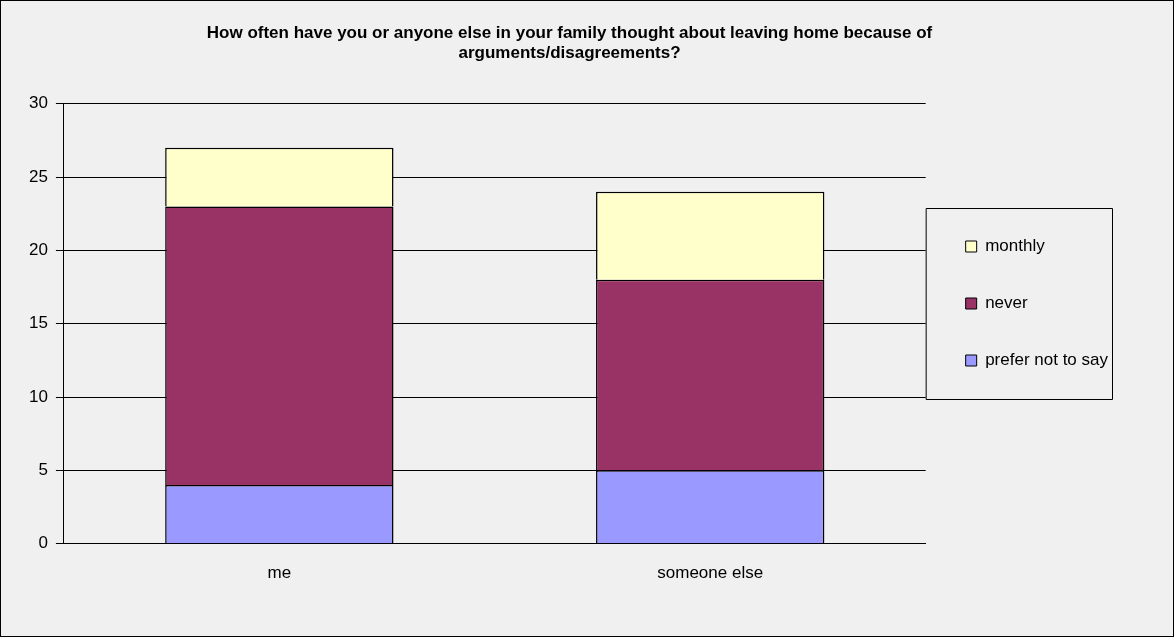 This screenshot has width=1174, height=637. What do you see at coordinates (38, 176) in the screenshot?
I see `y-tick-label: 25` at bounding box center [38, 176].